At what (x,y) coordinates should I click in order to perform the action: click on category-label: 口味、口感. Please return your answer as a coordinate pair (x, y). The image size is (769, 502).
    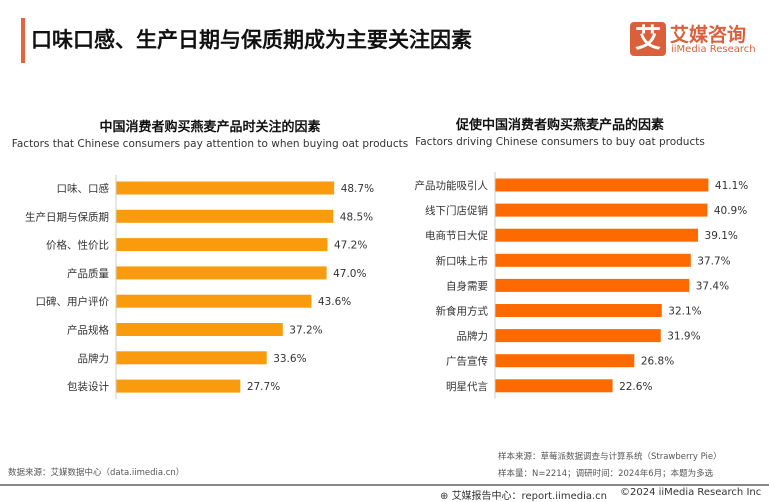
    Looking at the image, I should click on (83, 188).